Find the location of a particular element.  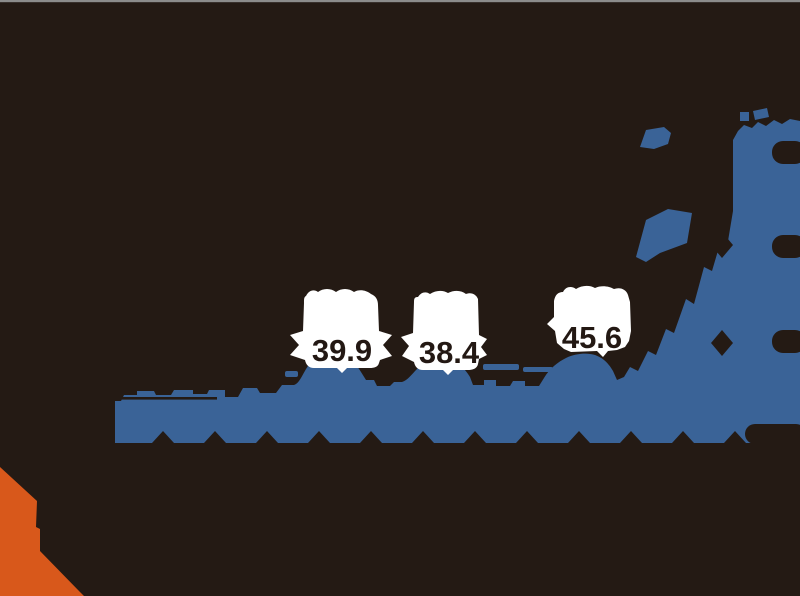

callout-value-3: 45.6 is located at coordinates (592, 337).